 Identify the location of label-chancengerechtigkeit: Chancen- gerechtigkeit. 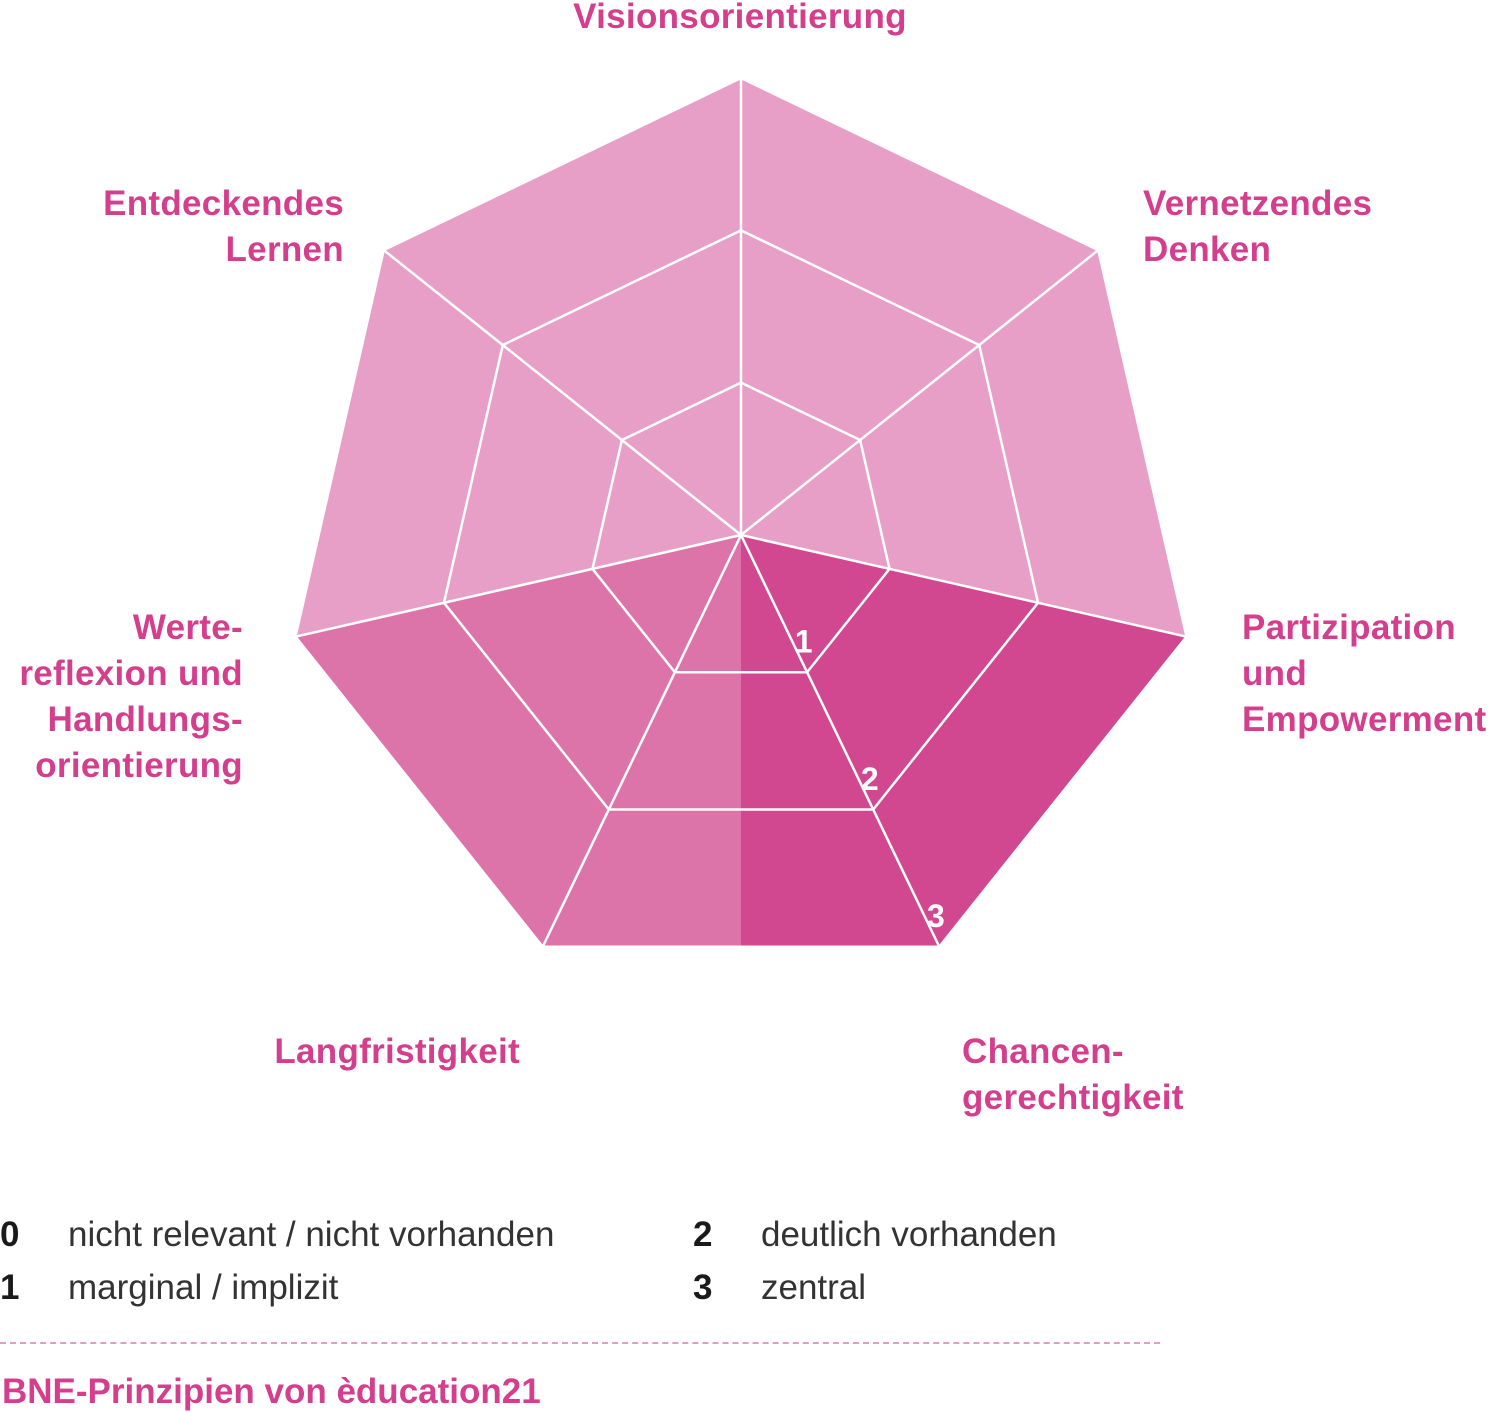
(1073, 1074).